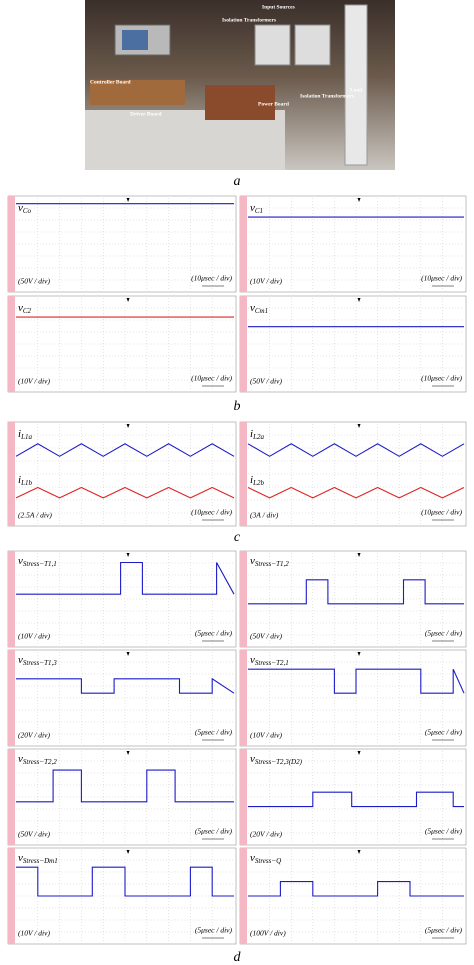 The width and height of the screenshot is (474, 965). I want to click on photo-label: Controller Board, so click(110, 82).